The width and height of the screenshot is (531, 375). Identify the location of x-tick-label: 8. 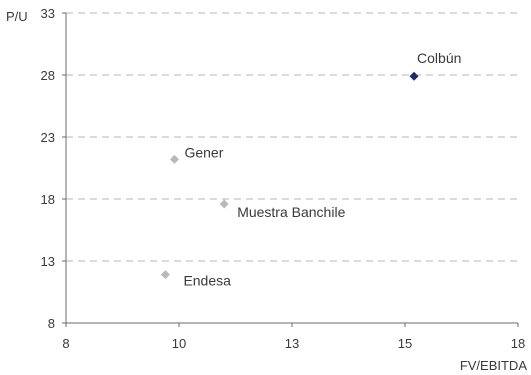
(65, 343).